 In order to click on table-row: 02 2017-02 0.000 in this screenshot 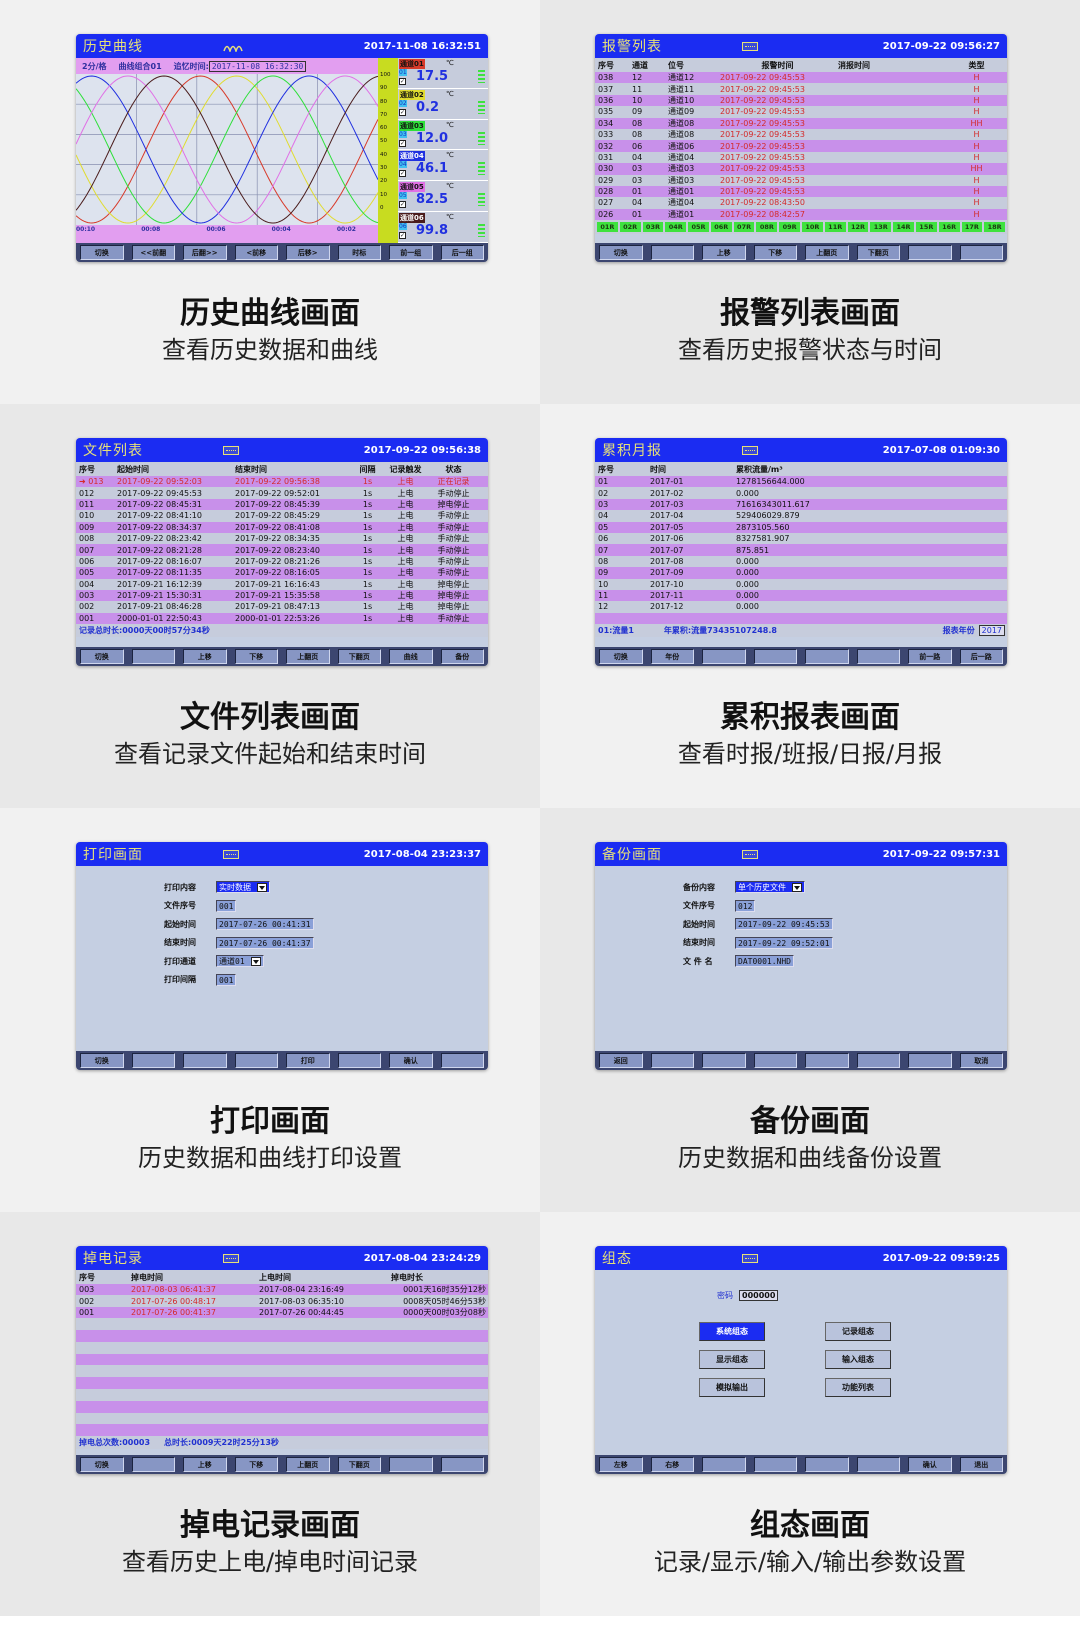, I will do `click(801, 493)`.